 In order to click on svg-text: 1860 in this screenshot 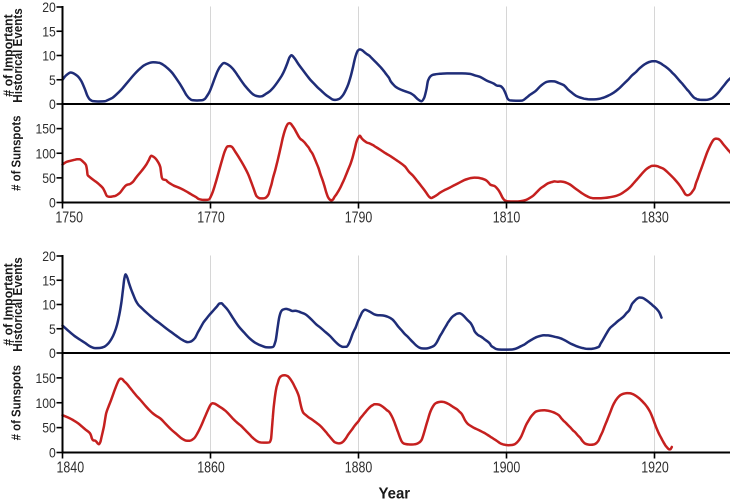, I will do `click(211, 468)`.